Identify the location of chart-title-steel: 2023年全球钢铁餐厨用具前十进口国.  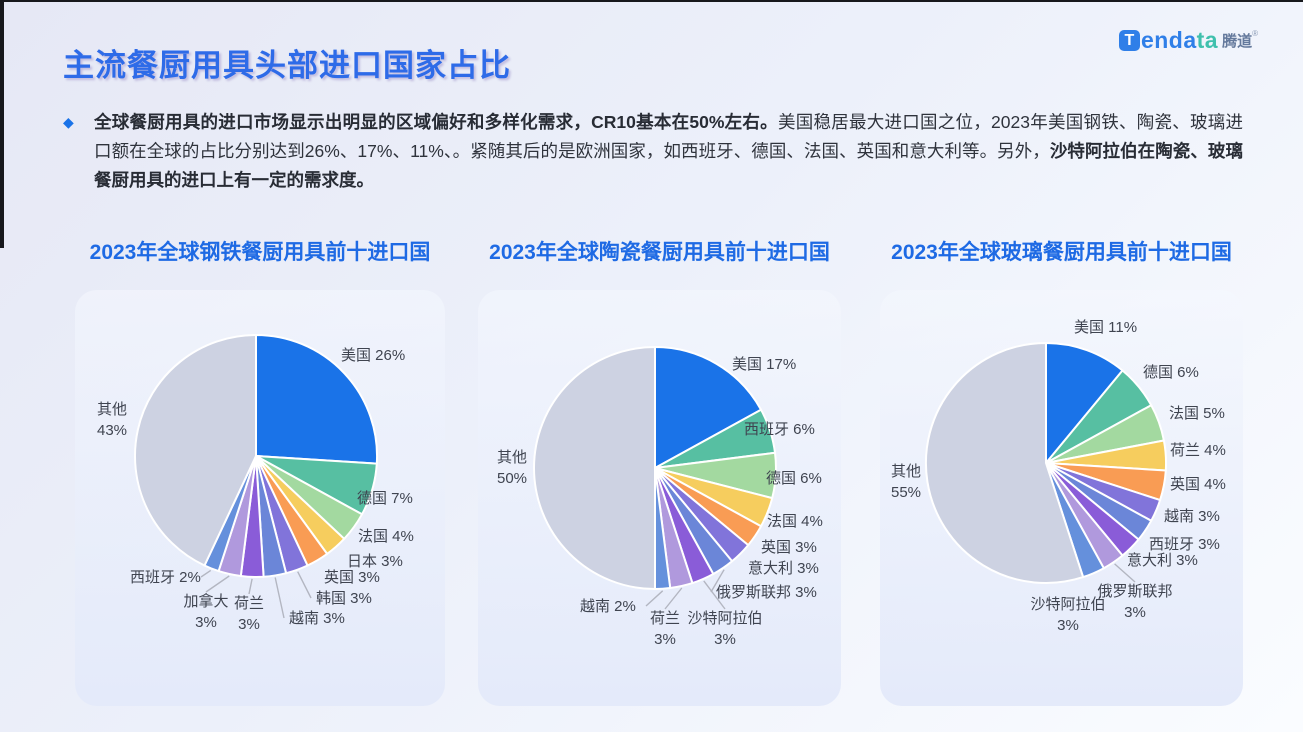
(260, 252).